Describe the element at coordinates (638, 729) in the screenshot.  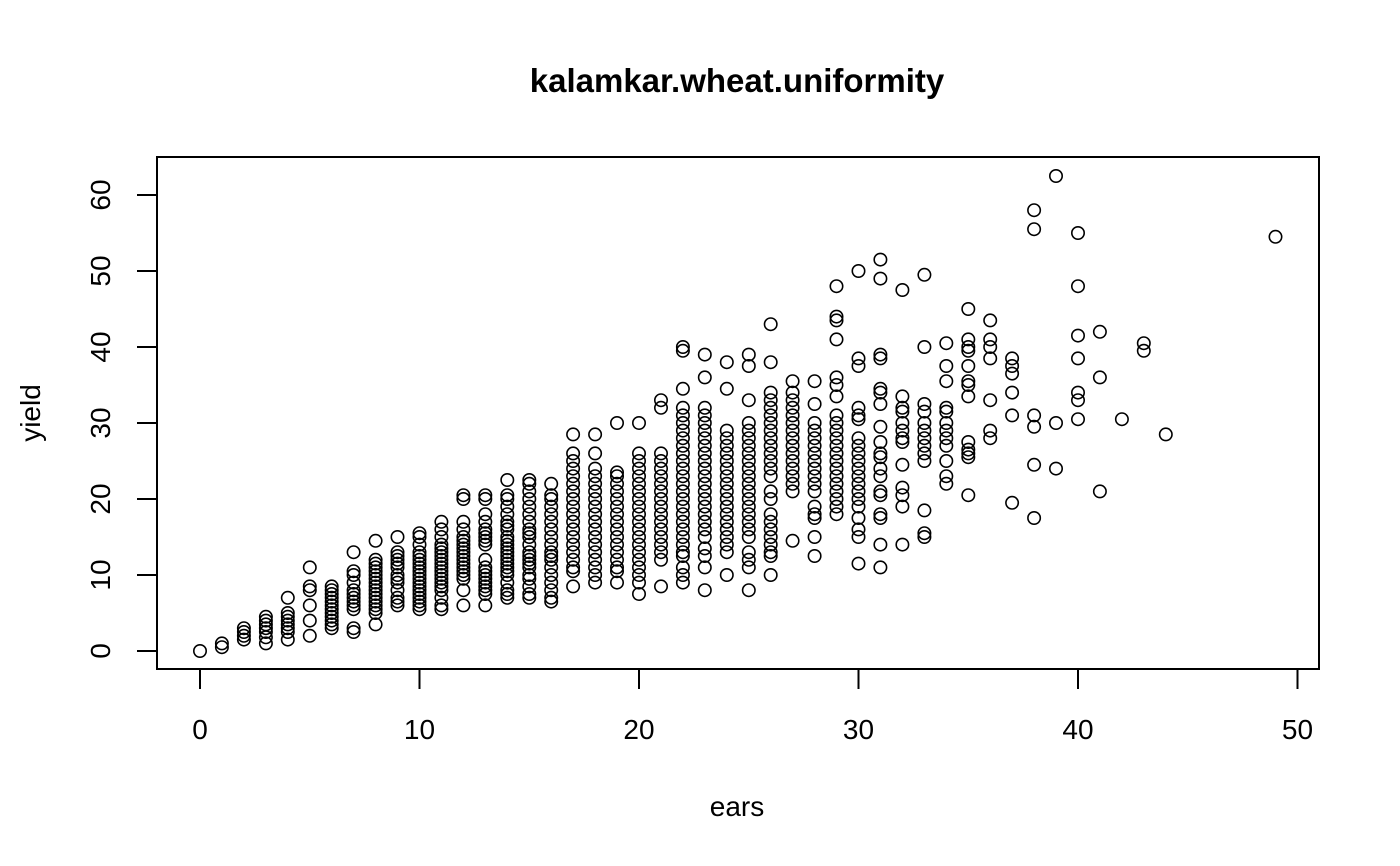
I see `x-tick-label: 20` at that location.